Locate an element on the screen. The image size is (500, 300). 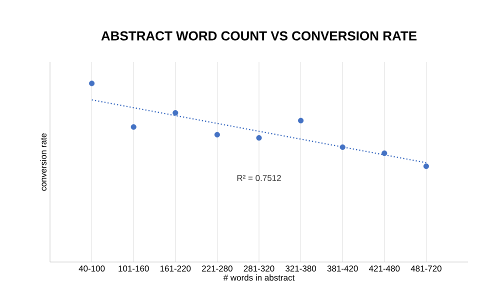
y-axis-title: conversion rate is located at coordinates (43, 162).